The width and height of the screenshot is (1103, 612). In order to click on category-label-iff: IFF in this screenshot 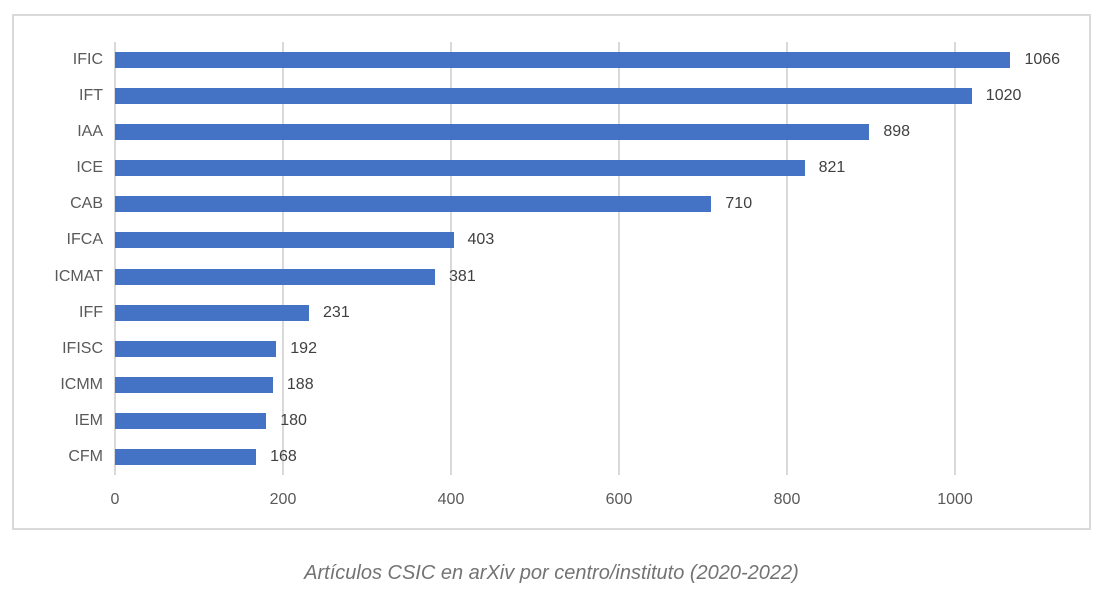, I will do `click(91, 312)`.